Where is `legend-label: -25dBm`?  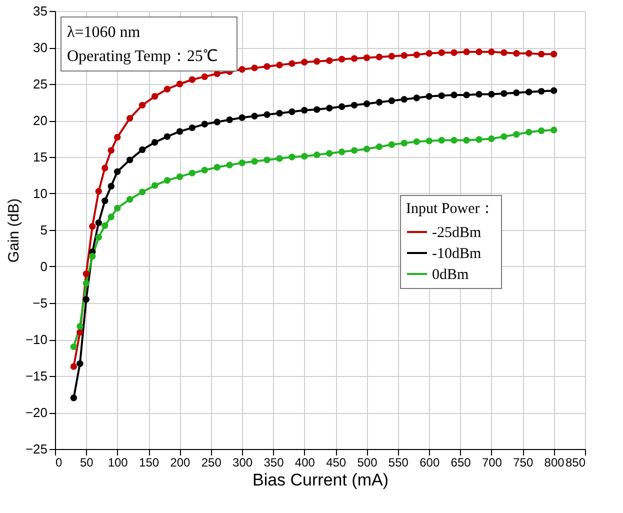
legend-label: -25dBm is located at coordinates (457, 232).